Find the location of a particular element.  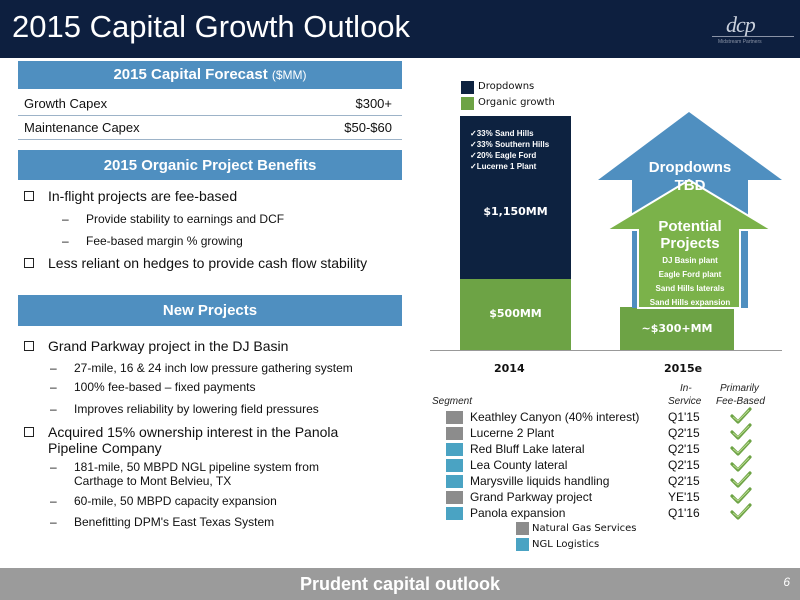

table-row: Marysville liquids handling Q2'15 is located at coordinates (609, 481).